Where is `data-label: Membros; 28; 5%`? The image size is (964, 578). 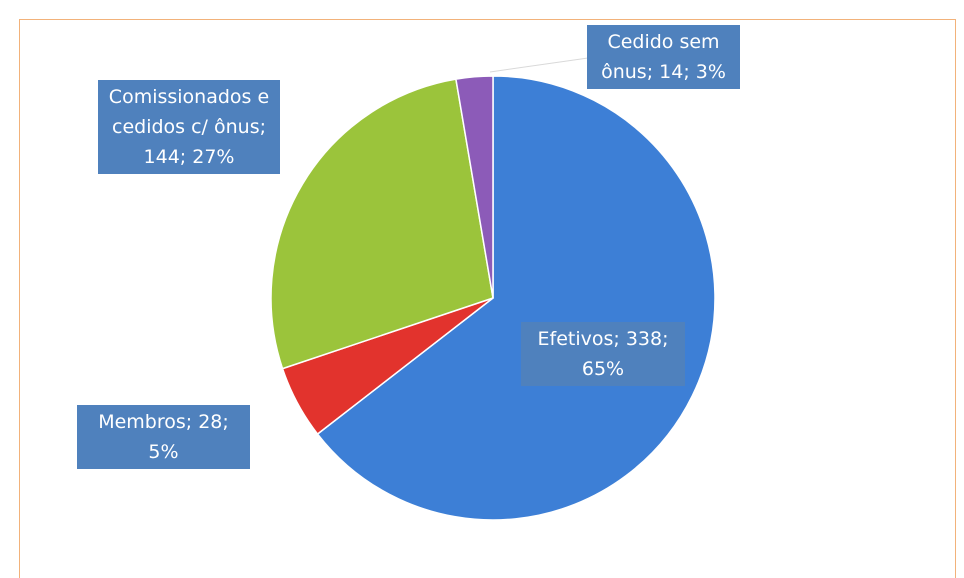
data-label: Membros; 28; 5% is located at coordinates (163, 437).